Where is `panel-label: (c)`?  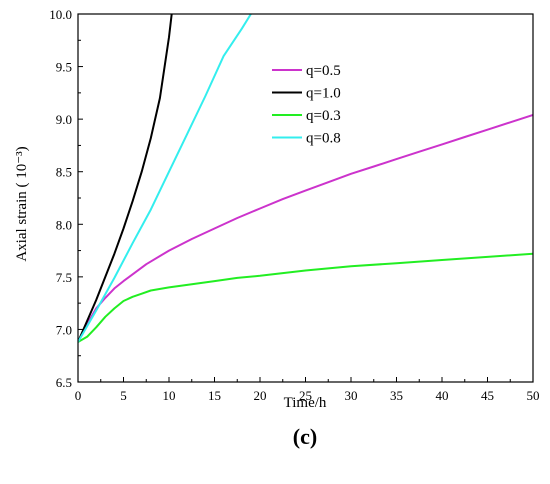
panel-label: (c) is located at coordinates (305, 436).